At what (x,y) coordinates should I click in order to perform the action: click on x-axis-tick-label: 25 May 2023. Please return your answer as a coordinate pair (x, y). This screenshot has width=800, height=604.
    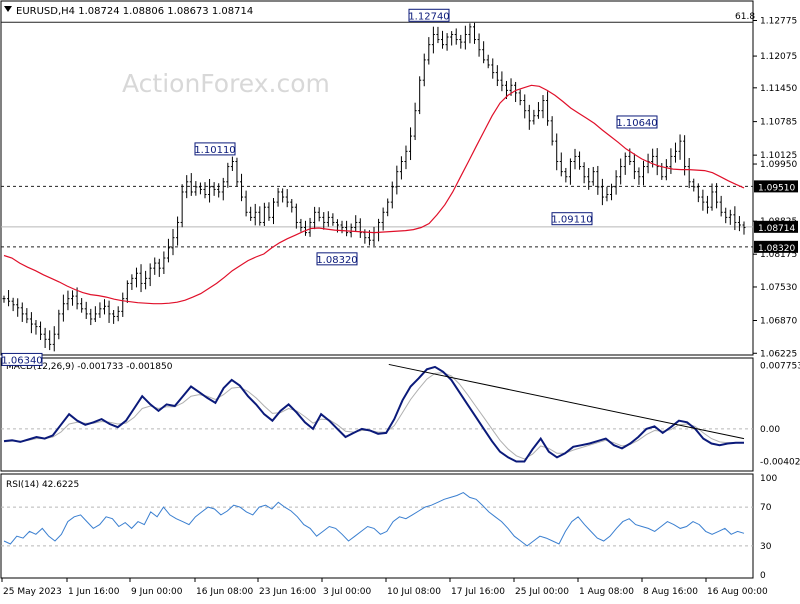
    Looking at the image, I should click on (32, 592).